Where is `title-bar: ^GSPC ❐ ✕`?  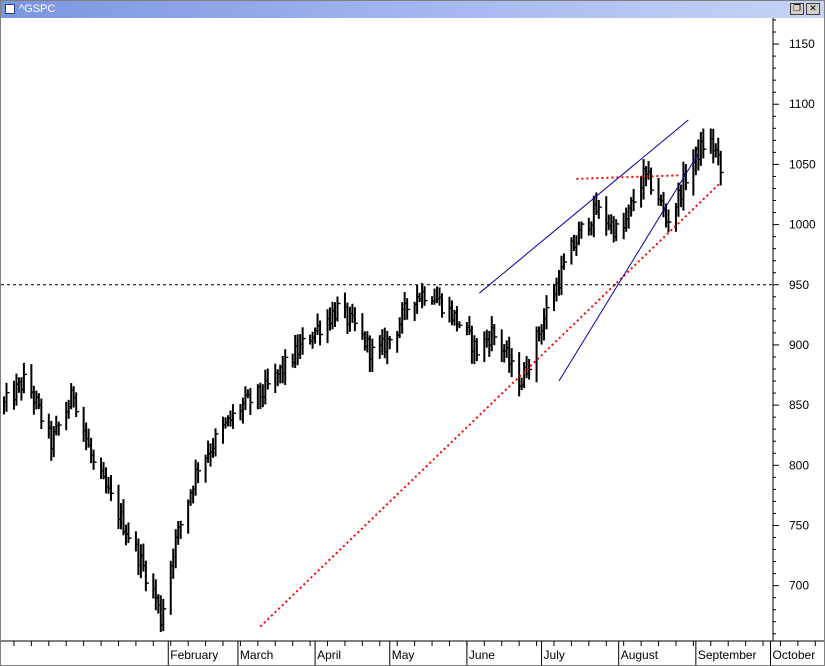 title-bar: ^GSPC ❐ ✕ is located at coordinates (412, 9).